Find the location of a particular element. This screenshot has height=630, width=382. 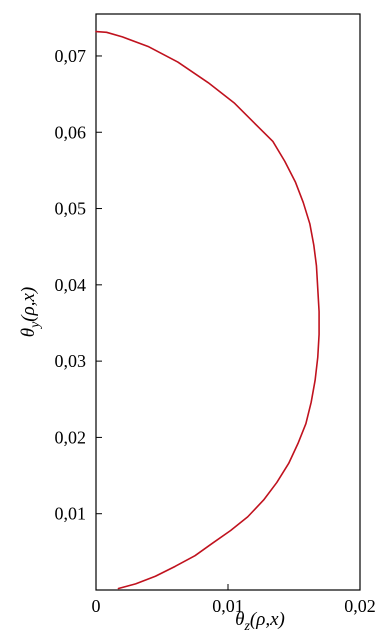

x-tick-label: 0 is located at coordinates (96, 606).